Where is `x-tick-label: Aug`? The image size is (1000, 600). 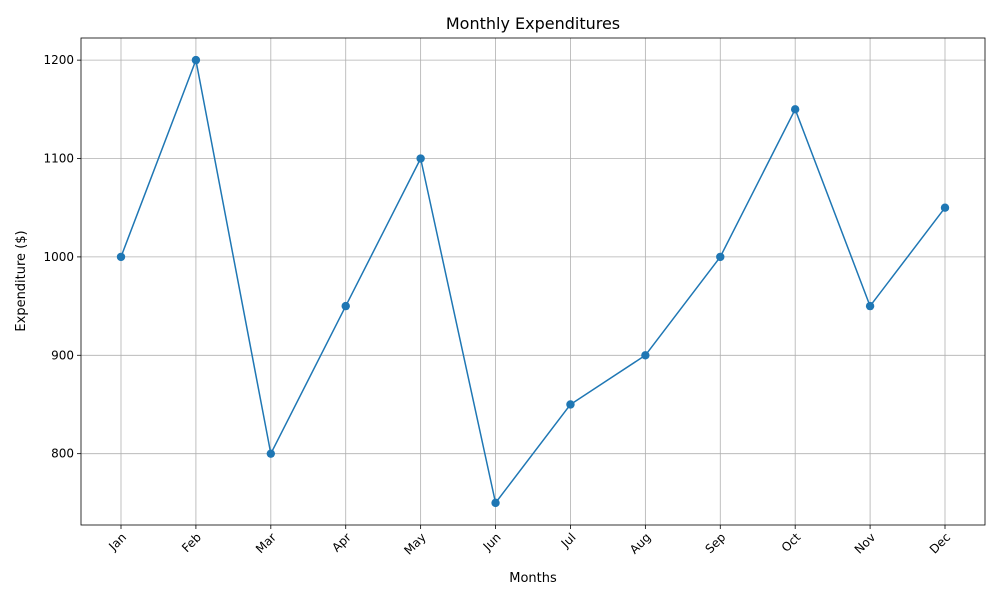 x-tick-label: Aug is located at coordinates (640, 543).